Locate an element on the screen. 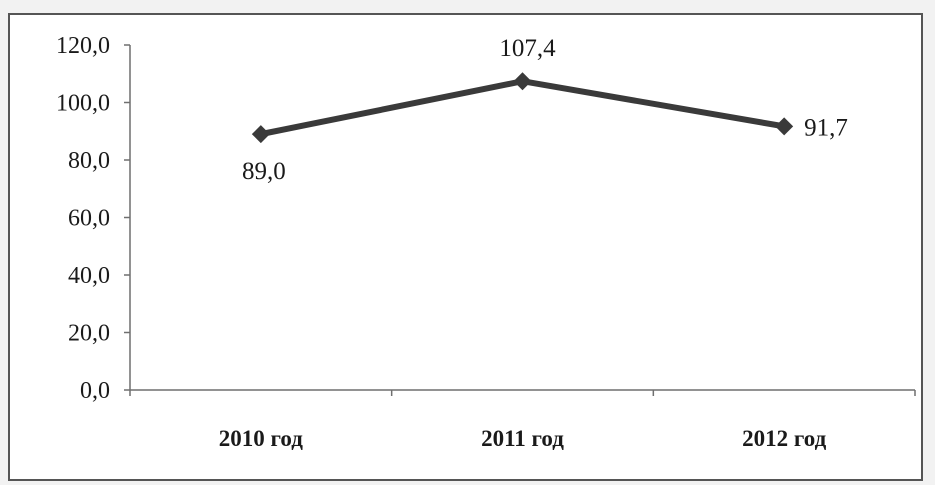 The image size is (935, 485). x-tick-label: 2011 год is located at coordinates (522, 438).